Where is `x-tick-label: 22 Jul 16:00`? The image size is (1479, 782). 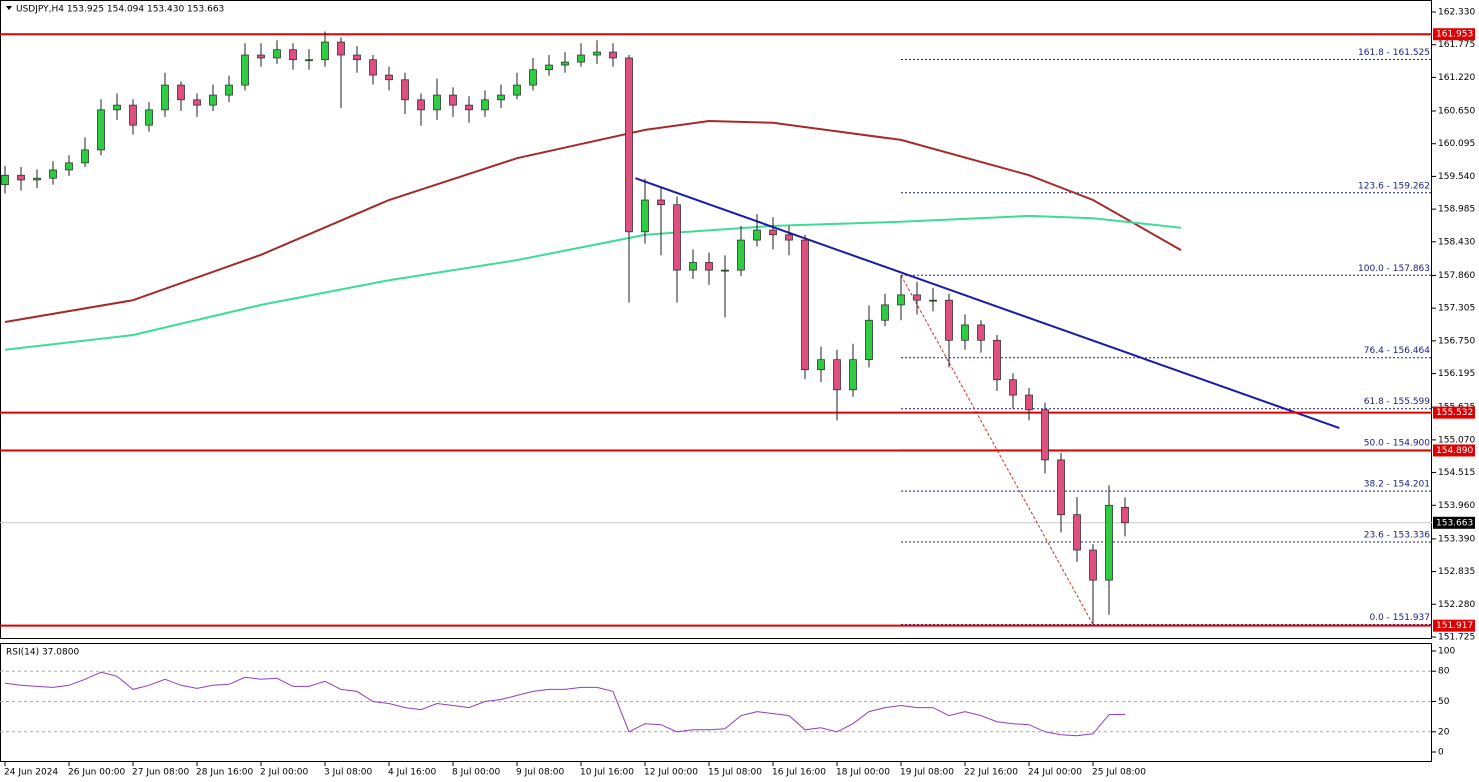 x-tick-label: 22 Jul 16:00 is located at coordinates (991, 773).